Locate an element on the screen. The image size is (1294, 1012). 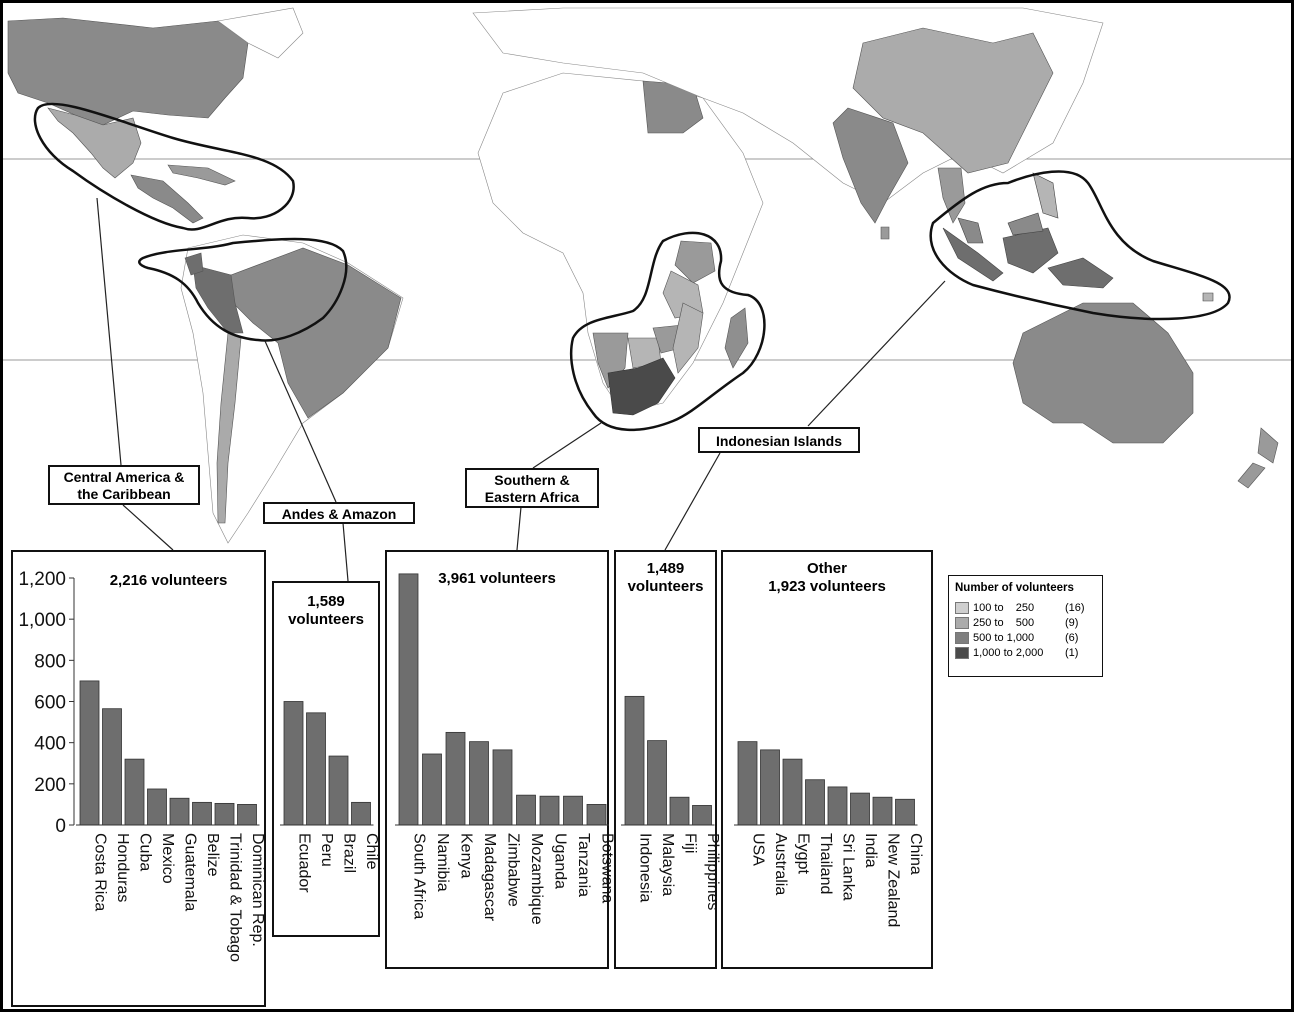
bar-south-africa is located at coordinates (408, 699).